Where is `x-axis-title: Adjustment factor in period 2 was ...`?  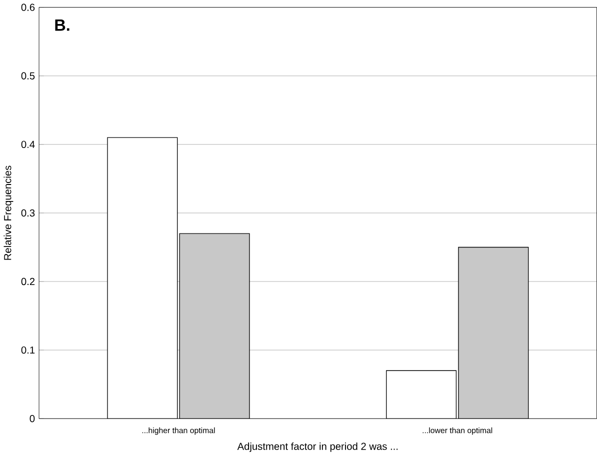 x-axis-title: Adjustment factor in period 2 was ... is located at coordinates (317, 447).